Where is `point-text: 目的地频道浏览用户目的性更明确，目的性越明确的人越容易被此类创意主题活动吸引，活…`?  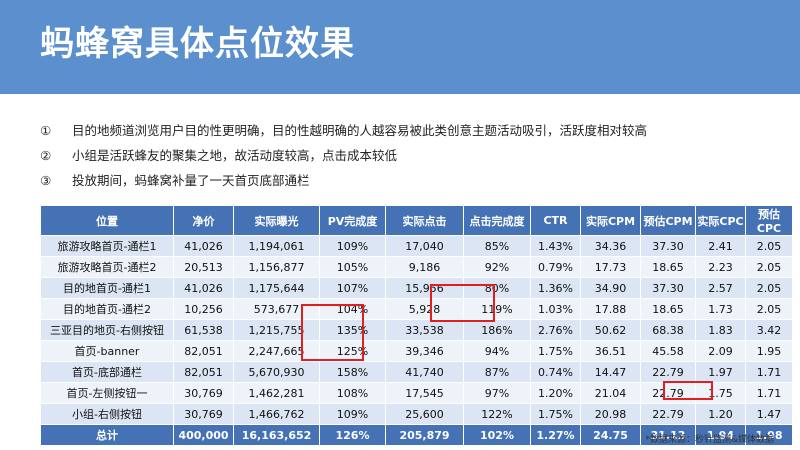 point-text: 目的地频道浏览用户目的性更明确，目的性越明确的人越容易被此类创意主题活动吸引，活… is located at coordinates (360, 130).